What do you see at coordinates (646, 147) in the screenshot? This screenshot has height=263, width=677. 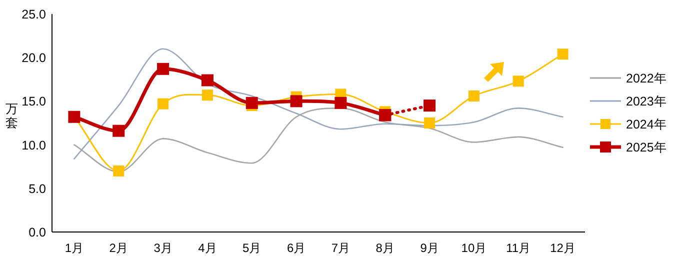 I see `legend-label: 2025年` at bounding box center [646, 147].